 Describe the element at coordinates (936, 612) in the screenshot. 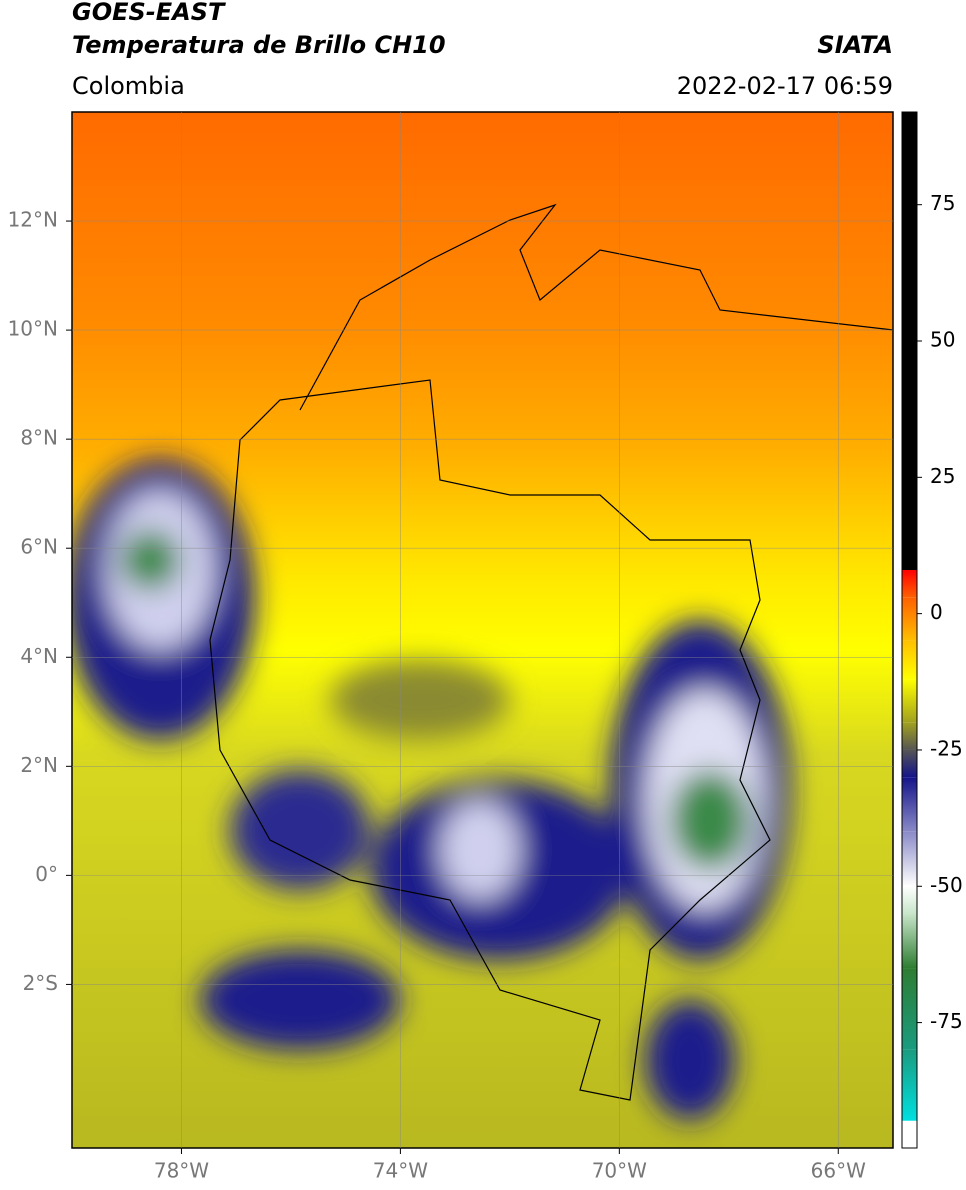

I see `colorbar-tick-label: 0` at that location.